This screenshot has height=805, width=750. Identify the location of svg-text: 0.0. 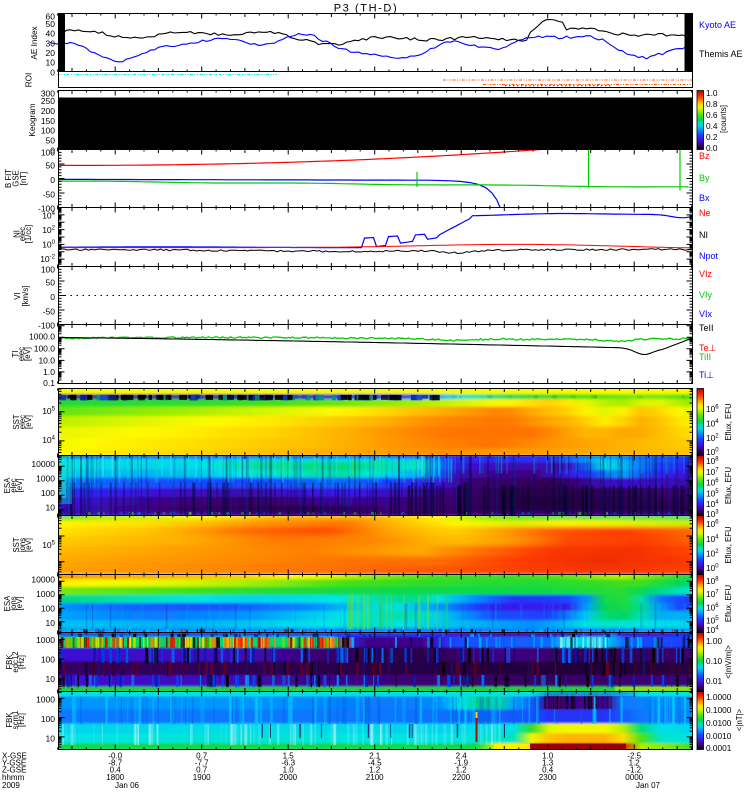
(712, 148).